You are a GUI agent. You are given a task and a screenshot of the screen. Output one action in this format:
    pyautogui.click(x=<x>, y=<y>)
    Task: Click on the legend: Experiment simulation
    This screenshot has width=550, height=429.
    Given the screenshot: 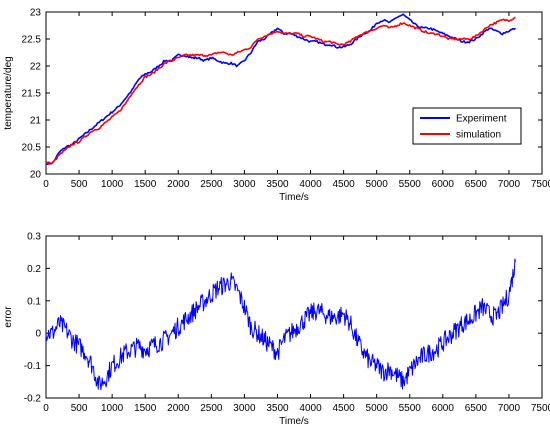 What is the action you would take?
    pyautogui.click(x=467, y=126)
    